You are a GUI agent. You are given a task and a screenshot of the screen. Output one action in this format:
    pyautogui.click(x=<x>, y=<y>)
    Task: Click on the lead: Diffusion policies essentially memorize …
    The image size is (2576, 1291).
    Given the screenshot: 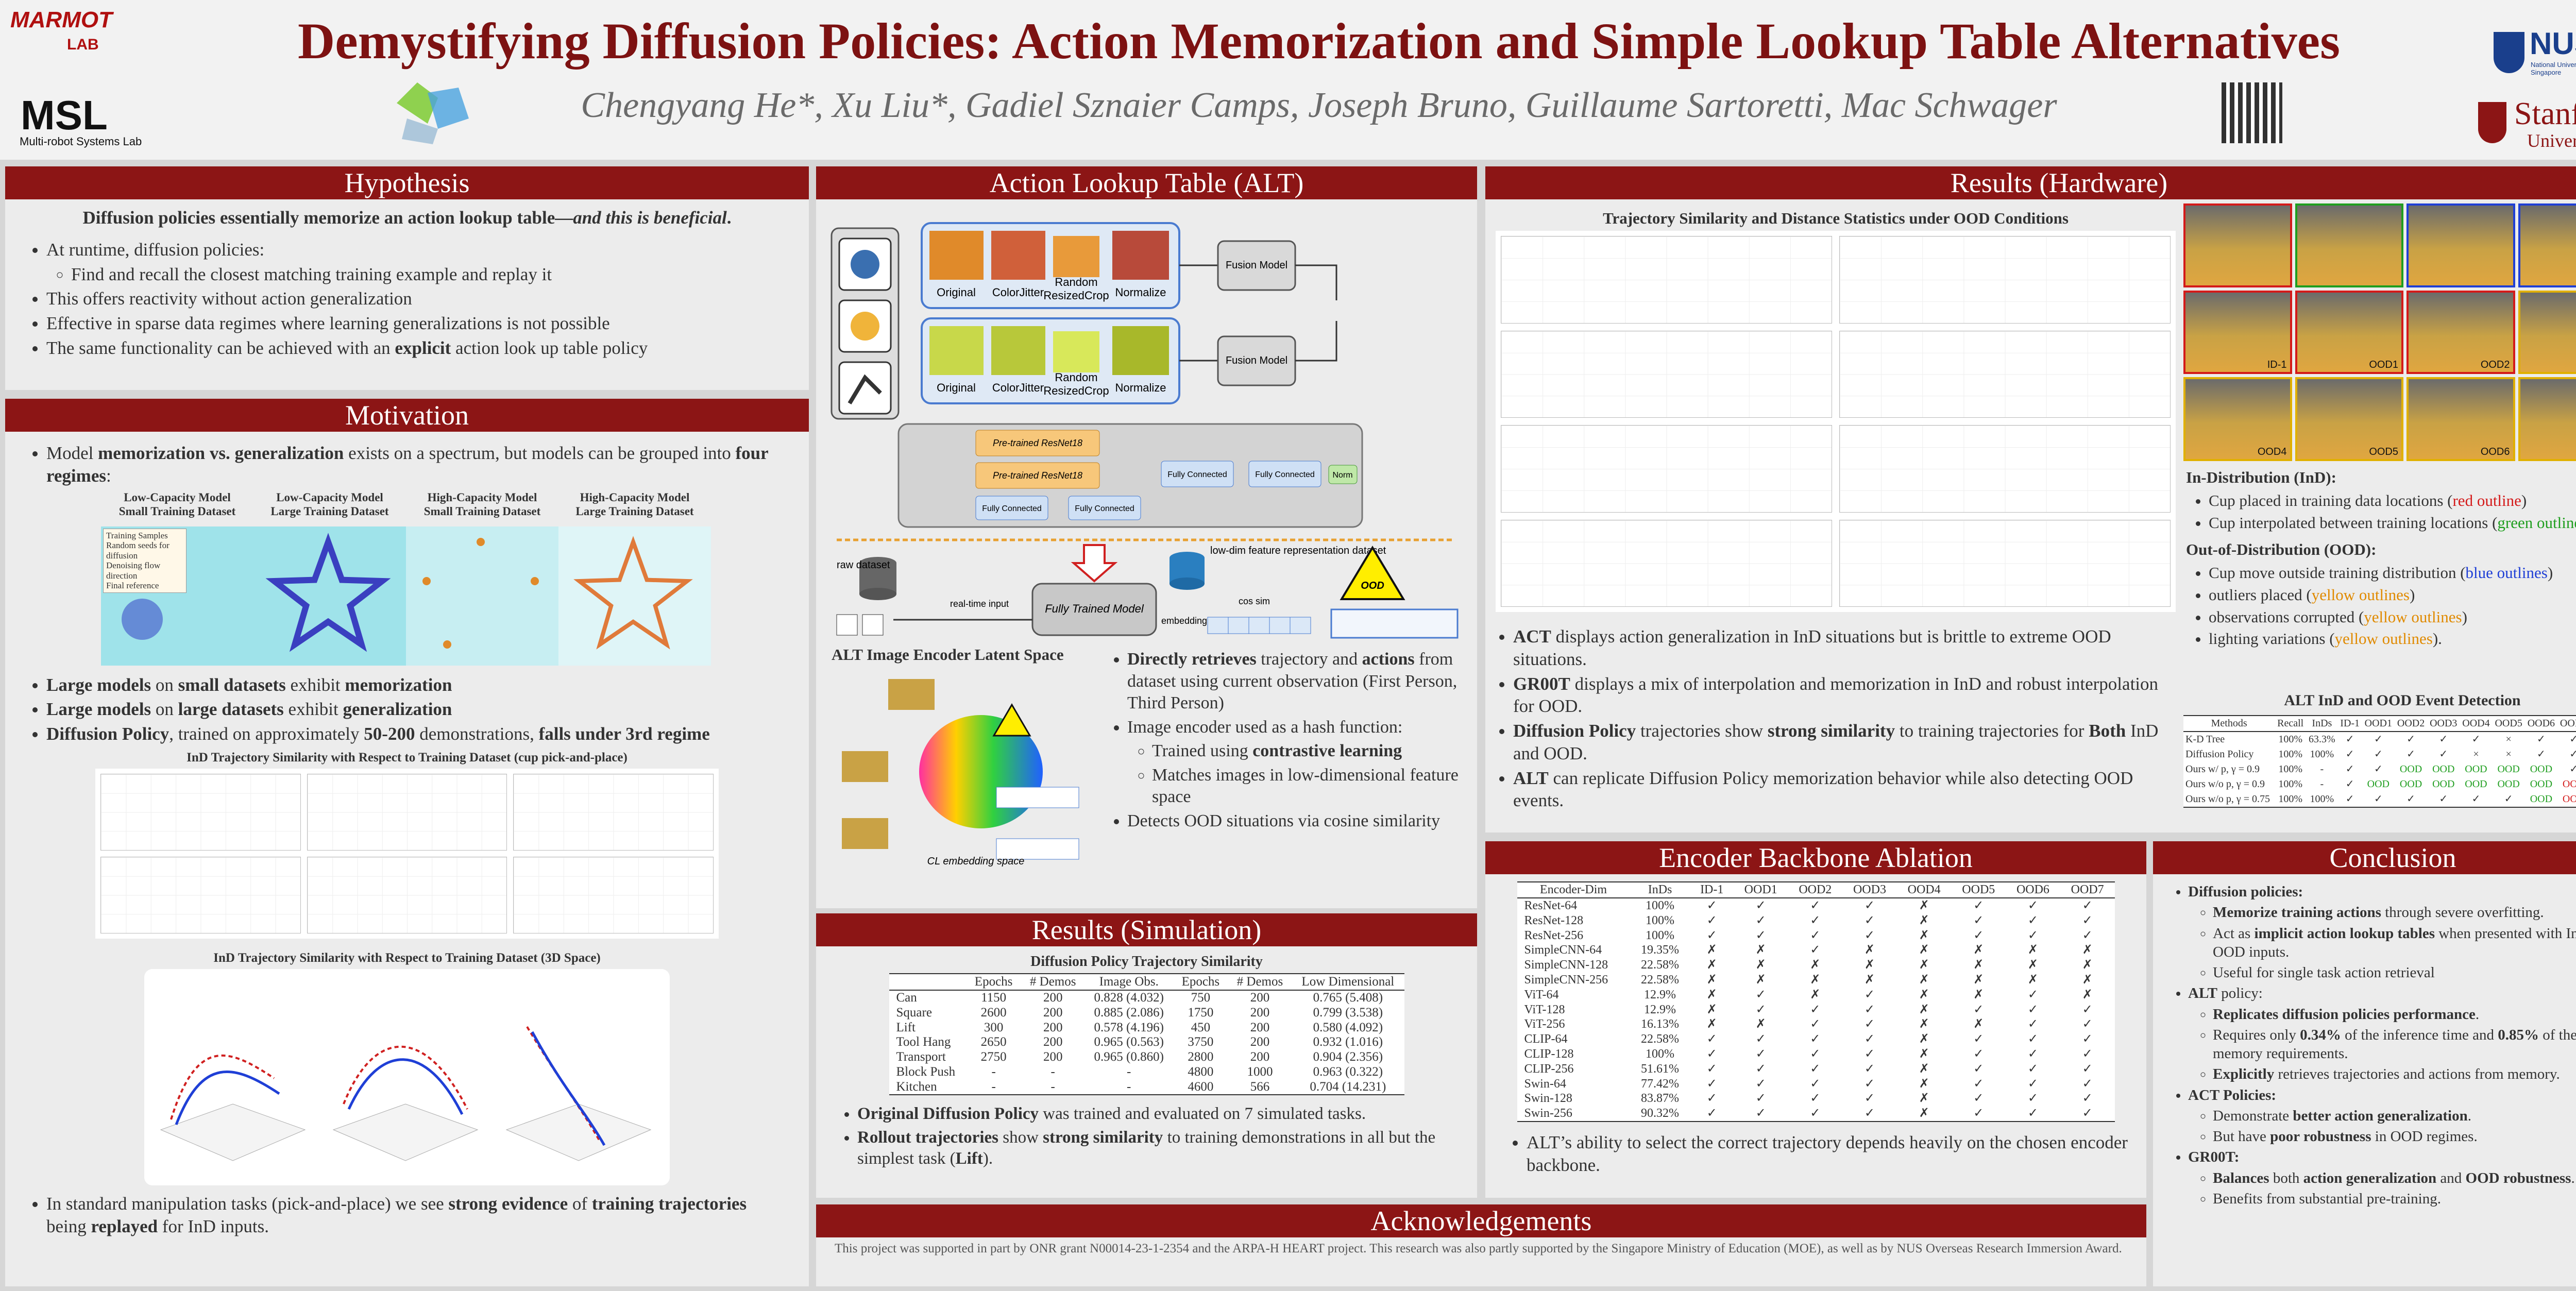 What is the action you would take?
    pyautogui.click(x=407, y=218)
    